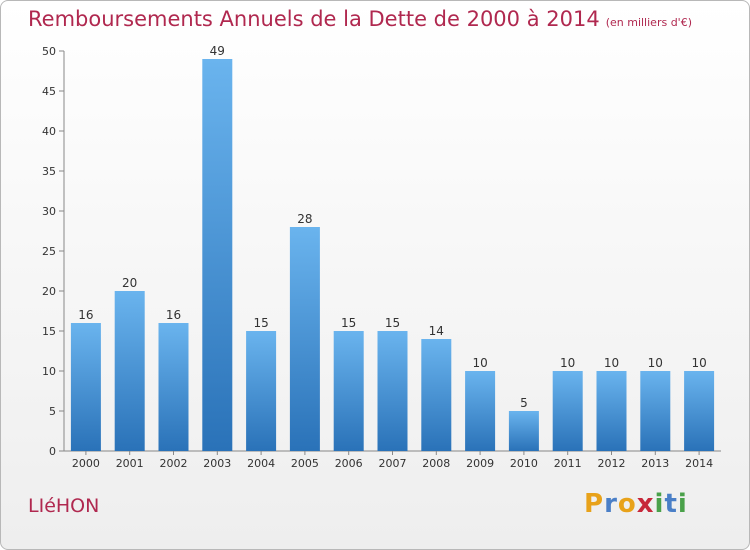 This screenshot has width=750, height=550. I want to click on x-tick-label: 2014, so click(699, 463).